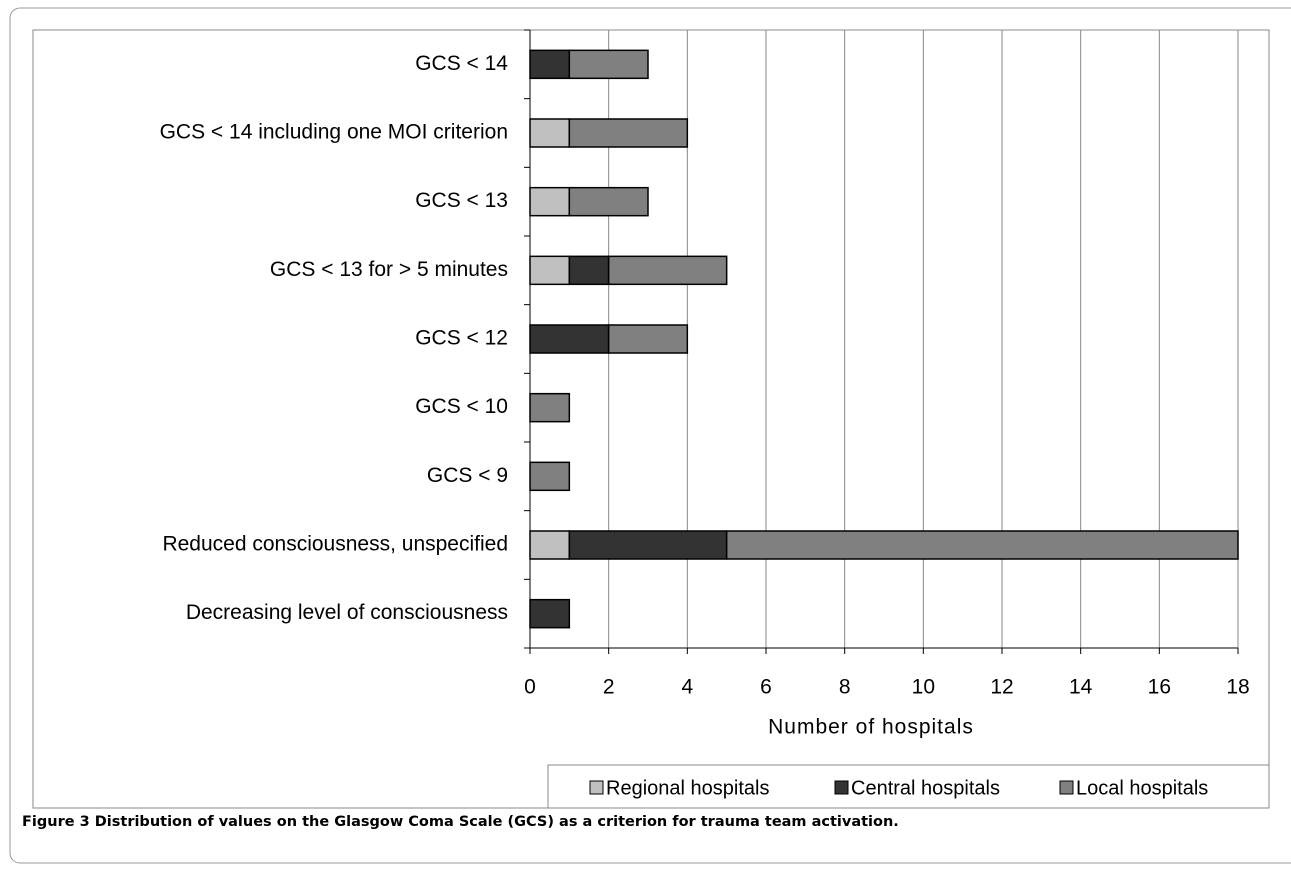 This screenshot has height=873, width=1291. Describe the element at coordinates (530, 687) in the screenshot. I see `x-tick-label: 0` at that location.